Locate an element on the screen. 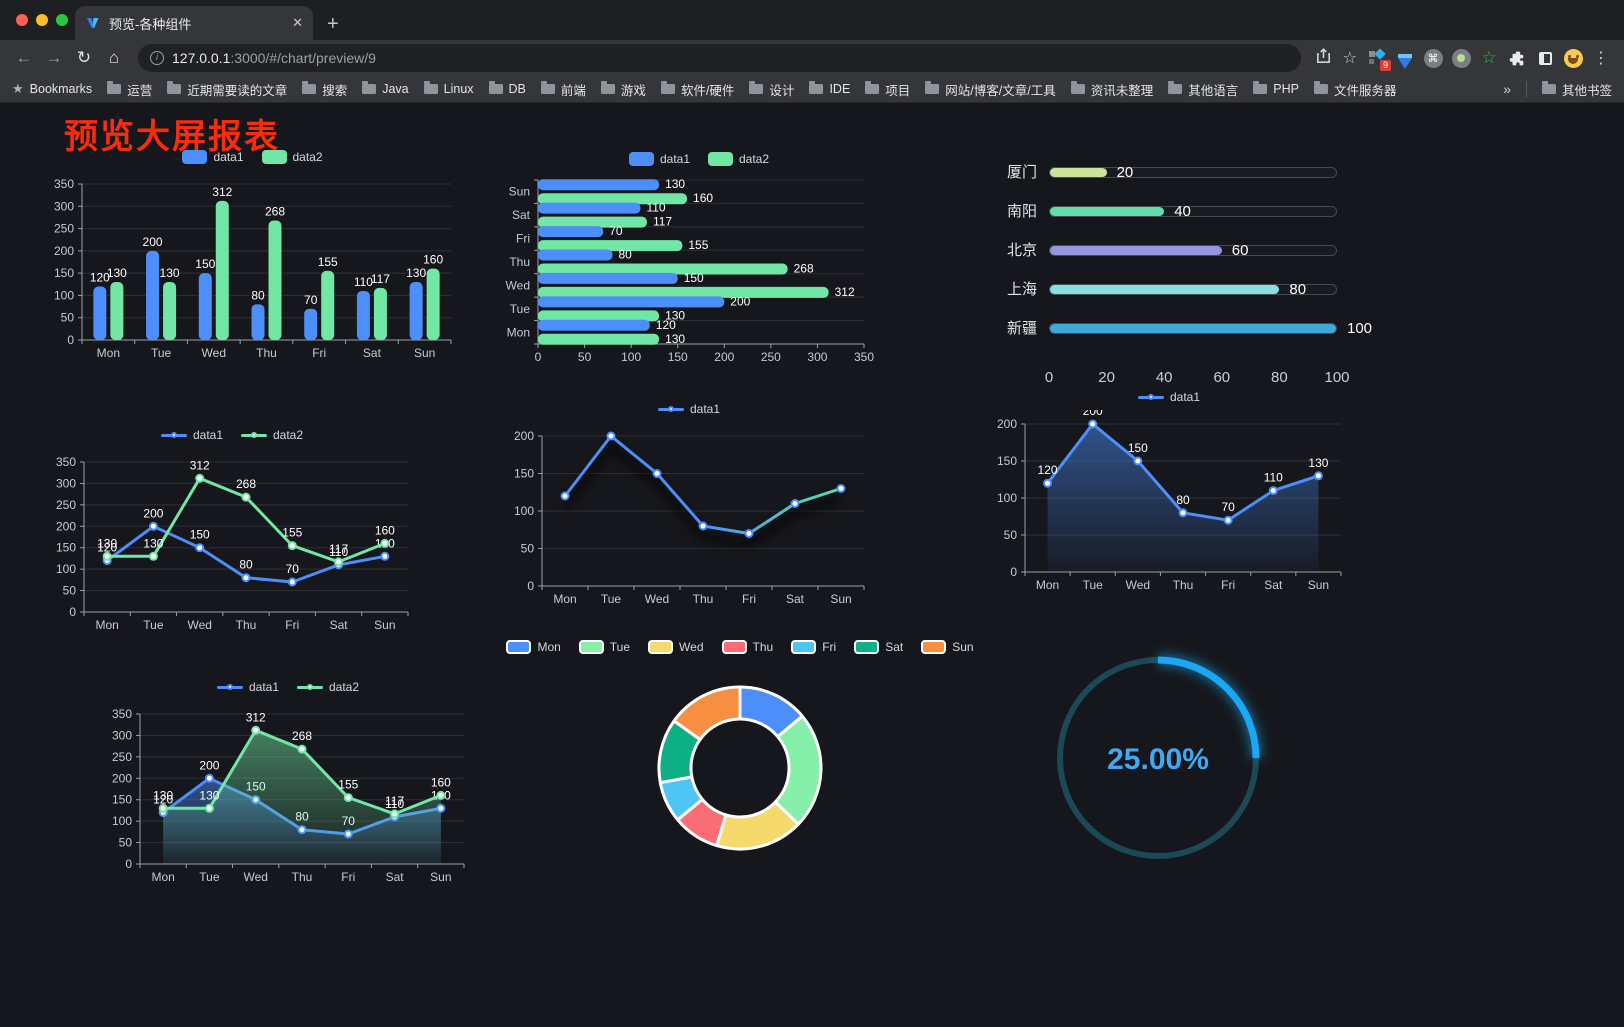 This screenshot has width=1624, height=1027. browser-menu-icon: ⋮ is located at coordinates (1601, 58).